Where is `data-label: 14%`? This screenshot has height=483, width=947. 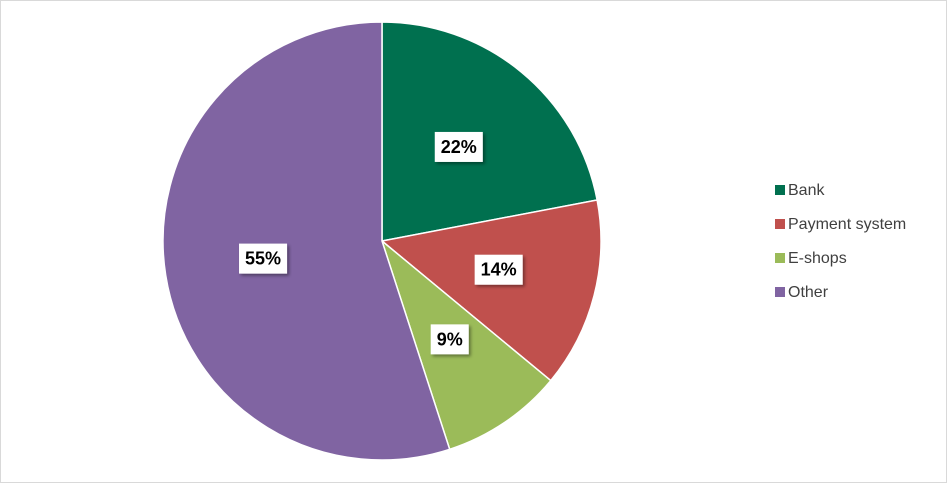
data-label: 14% is located at coordinates (498, 269).